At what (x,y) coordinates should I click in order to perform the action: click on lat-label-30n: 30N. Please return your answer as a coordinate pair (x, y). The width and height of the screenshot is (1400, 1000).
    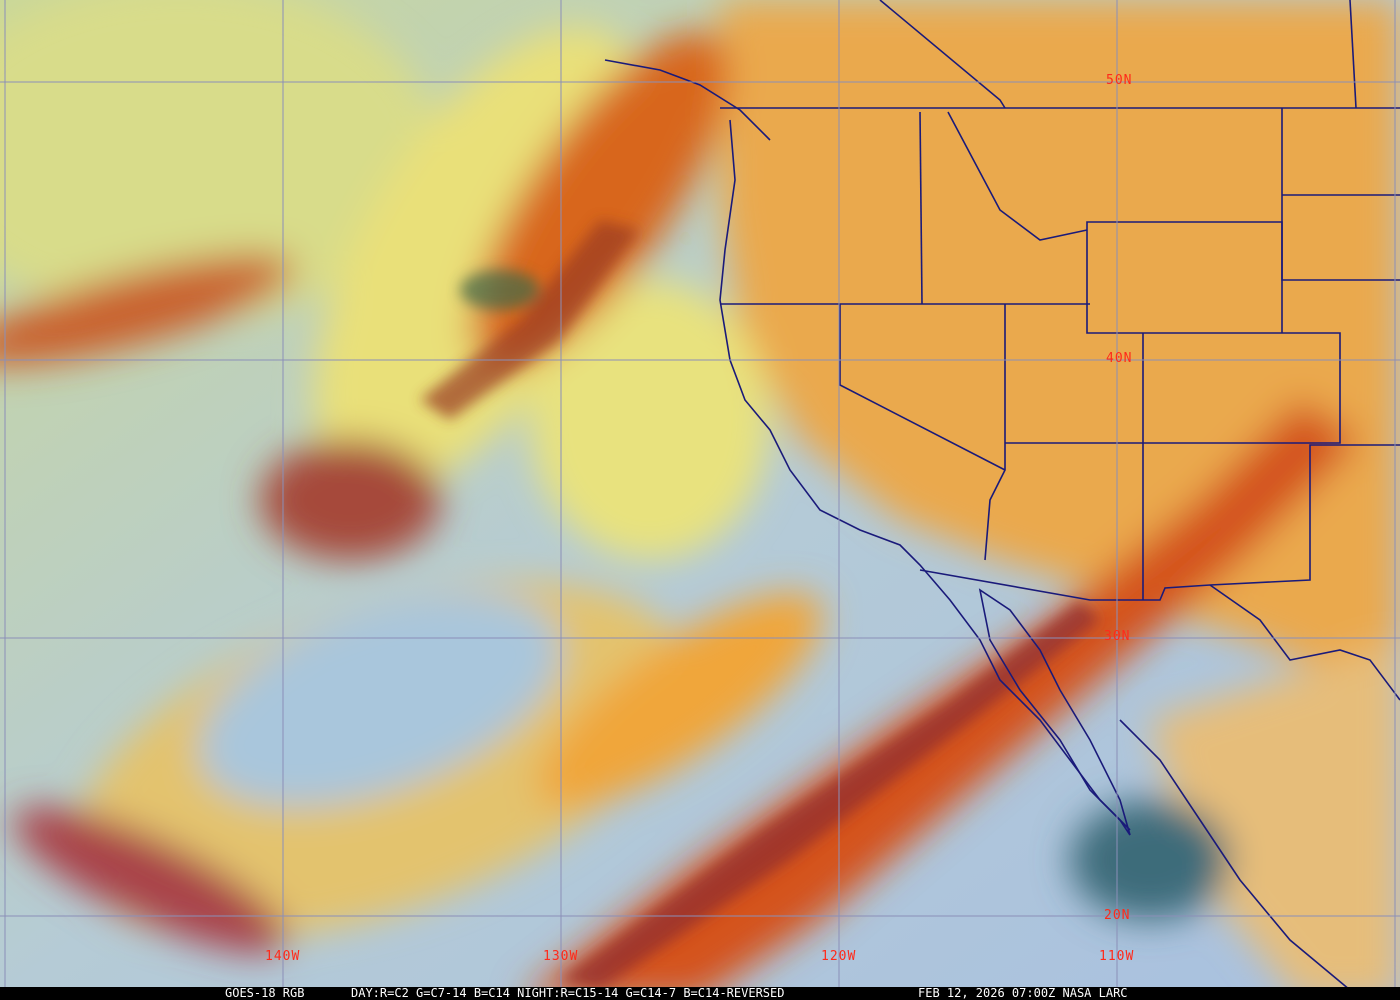
    Looking at the image, I should click on (1117, 636).